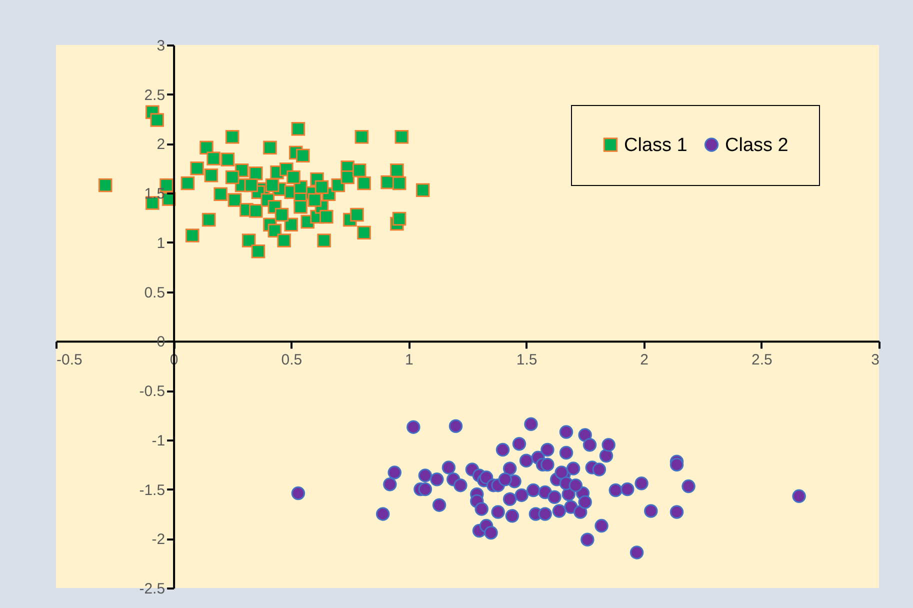 Image resolution: width=913 pixels, height=608 pixels. Describe the element at coordinates (409, 360) in the screenshot. I see `x-tick-label: 1` at that location.